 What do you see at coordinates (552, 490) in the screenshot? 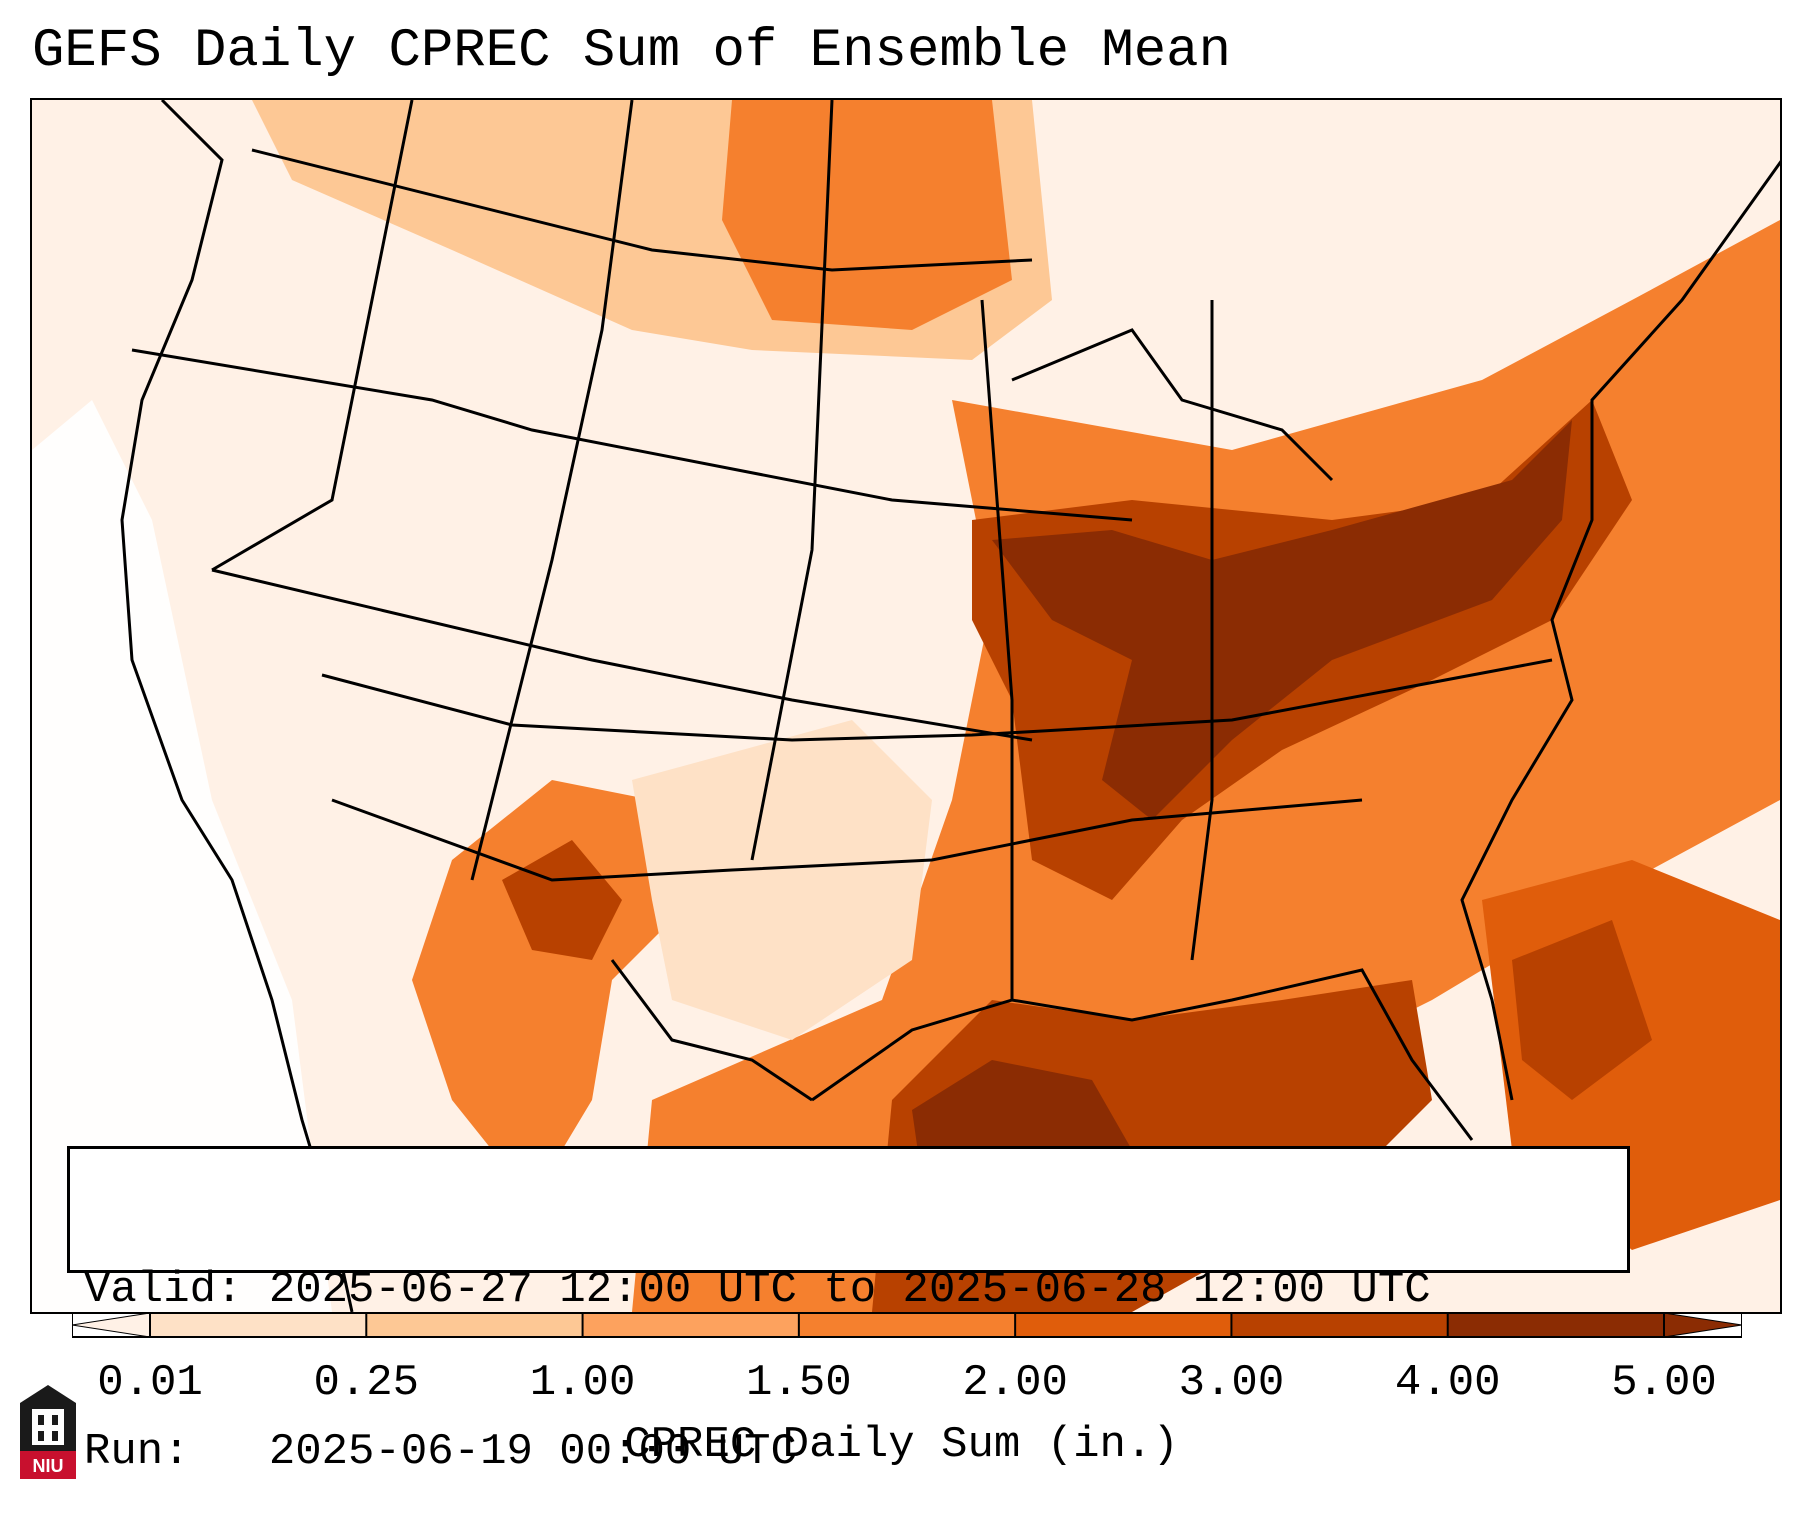
I see `rockies-state-line` at bounding box center [552, 490].